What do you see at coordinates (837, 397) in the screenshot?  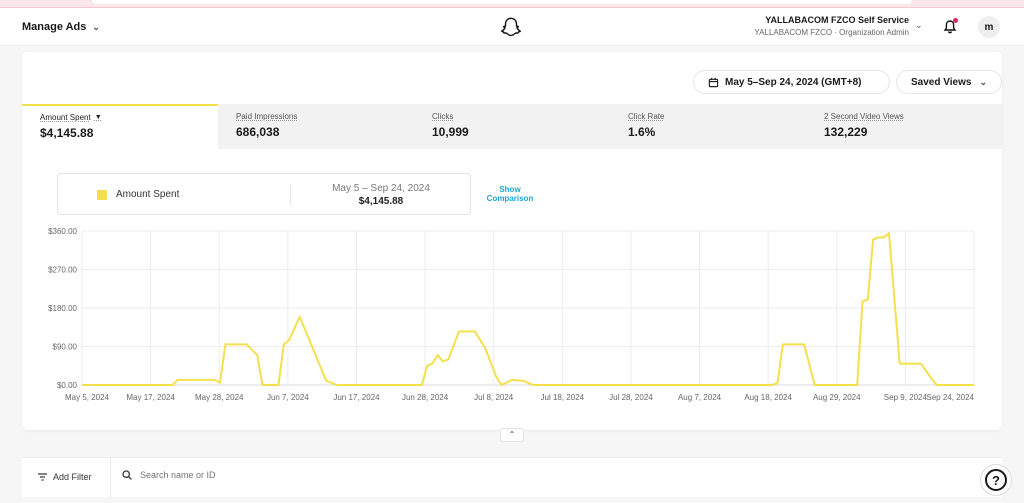 I see `x-tick-label: Aug 29, 2024` at bounding box center [837, 397].